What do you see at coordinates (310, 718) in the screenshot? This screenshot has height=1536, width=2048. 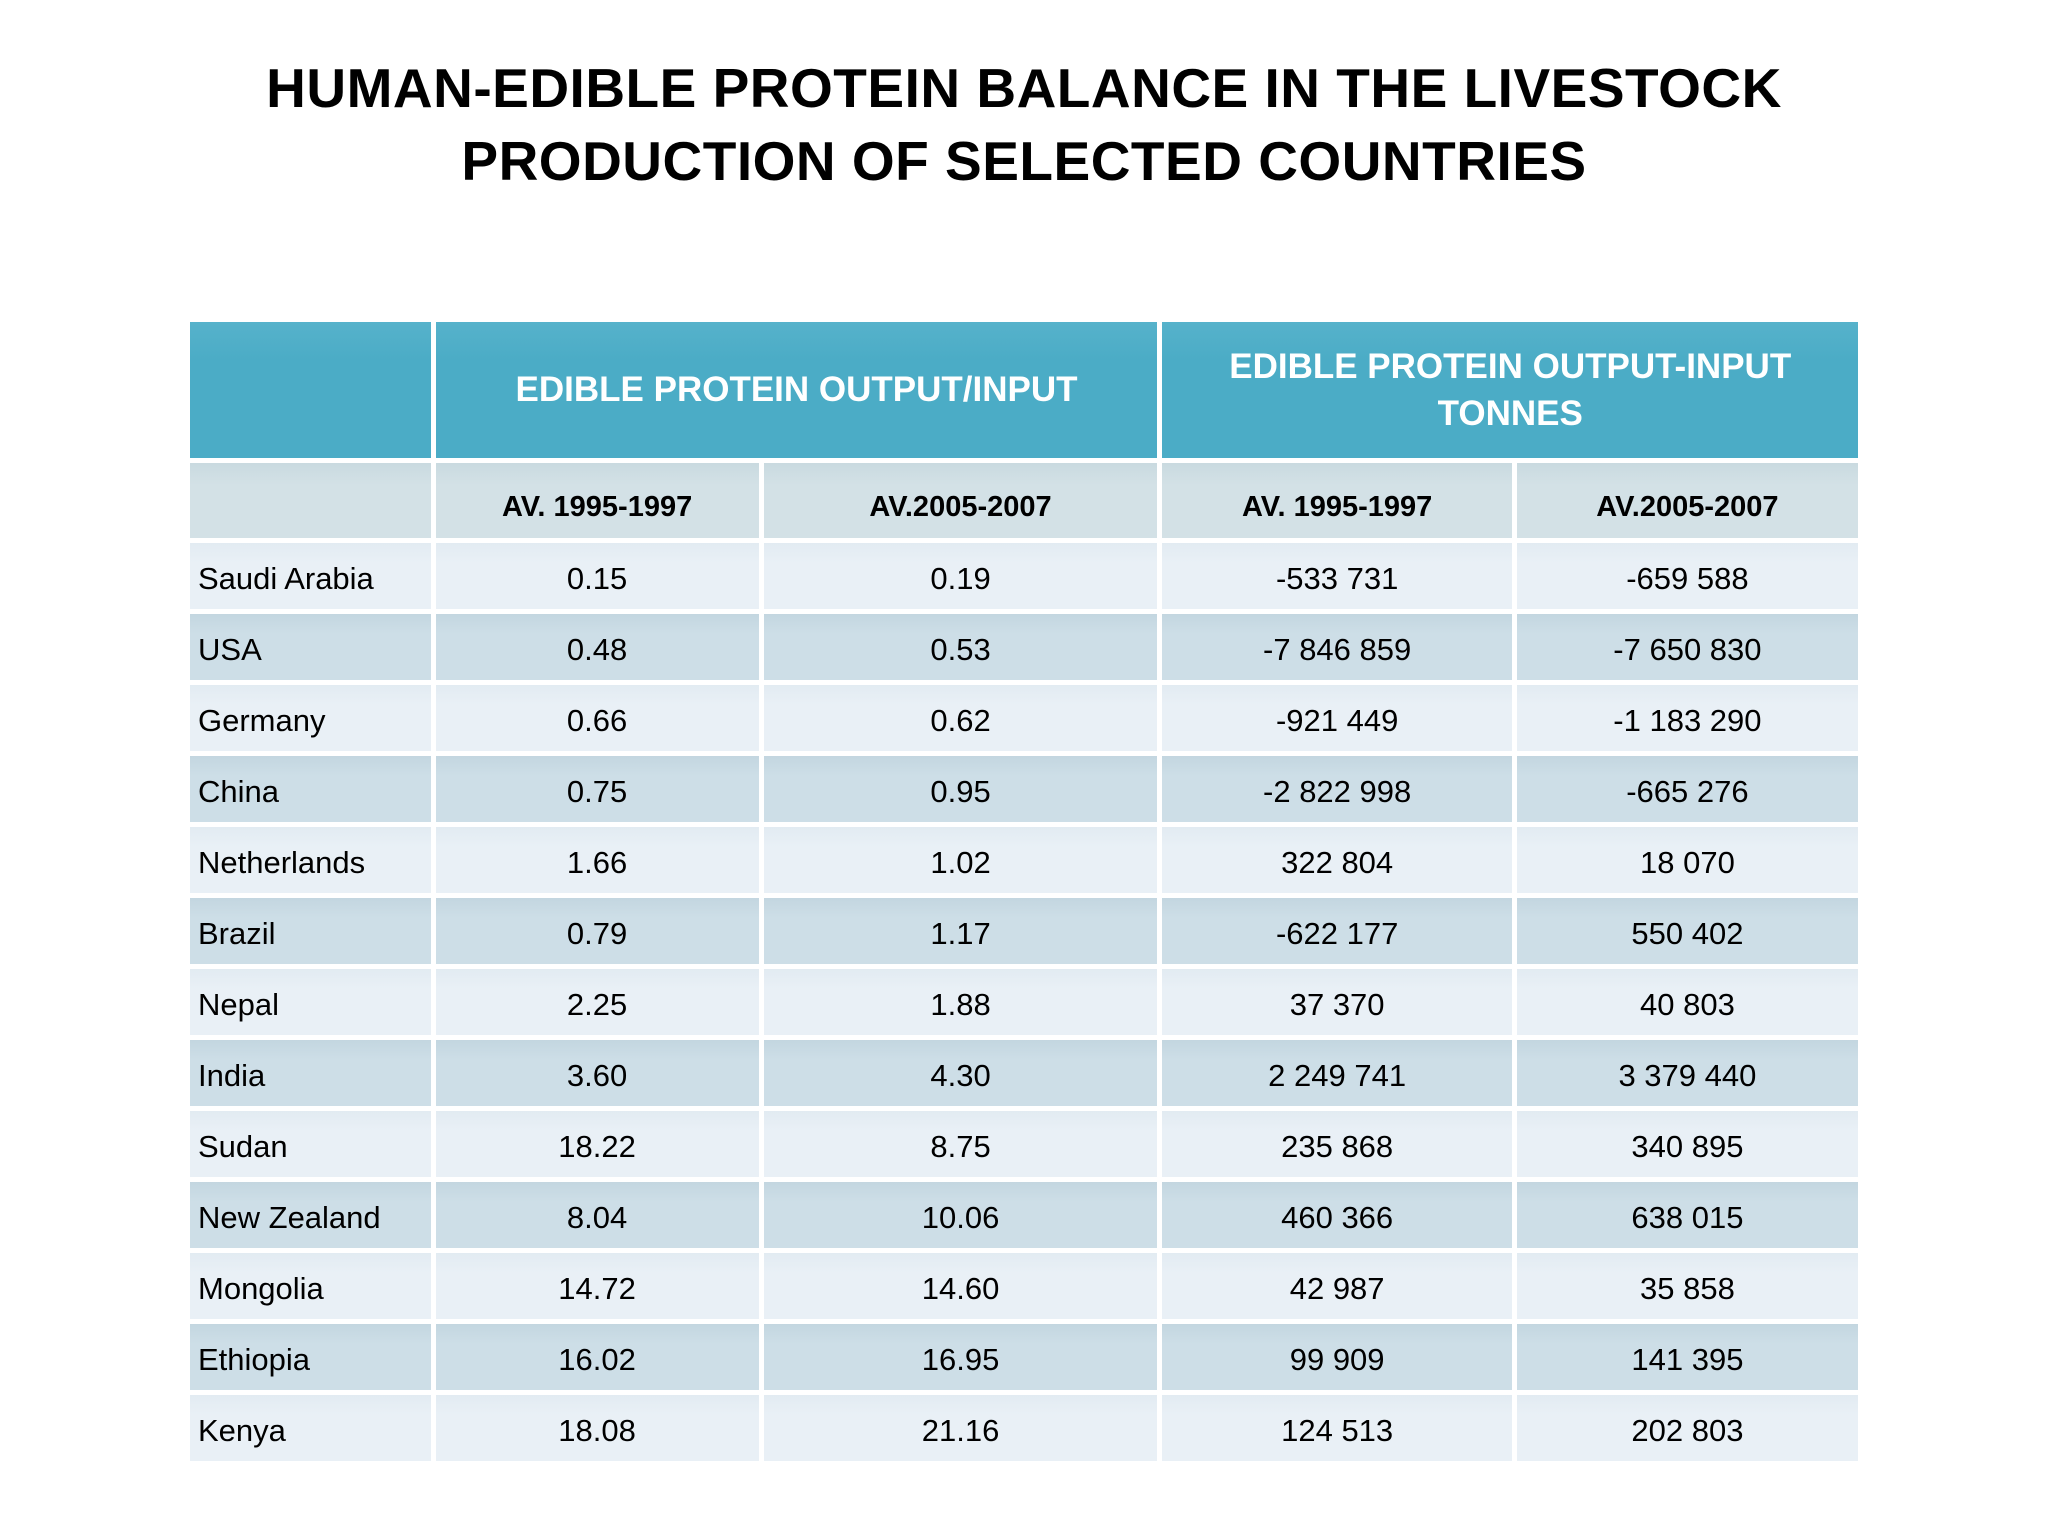 I see `country-cell: Germany` at bounding box center [310, 718].